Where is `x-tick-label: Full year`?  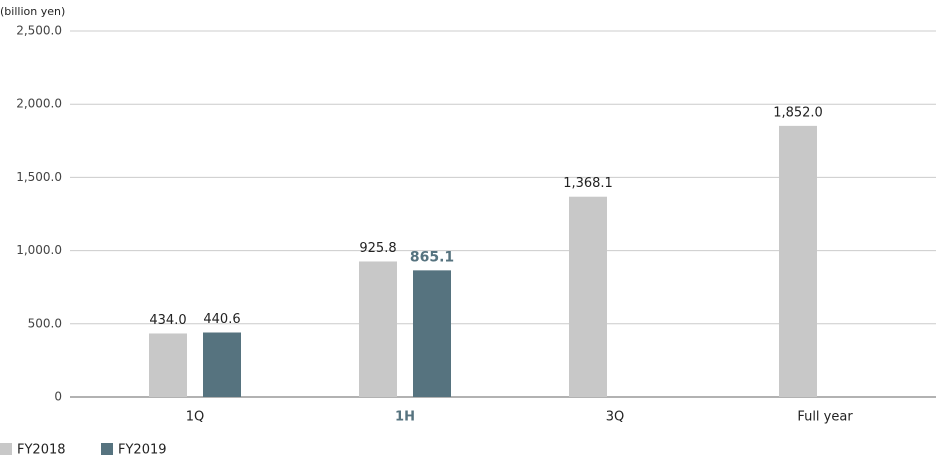
x-tick-label: Full year is located at coordinates (825, 417).